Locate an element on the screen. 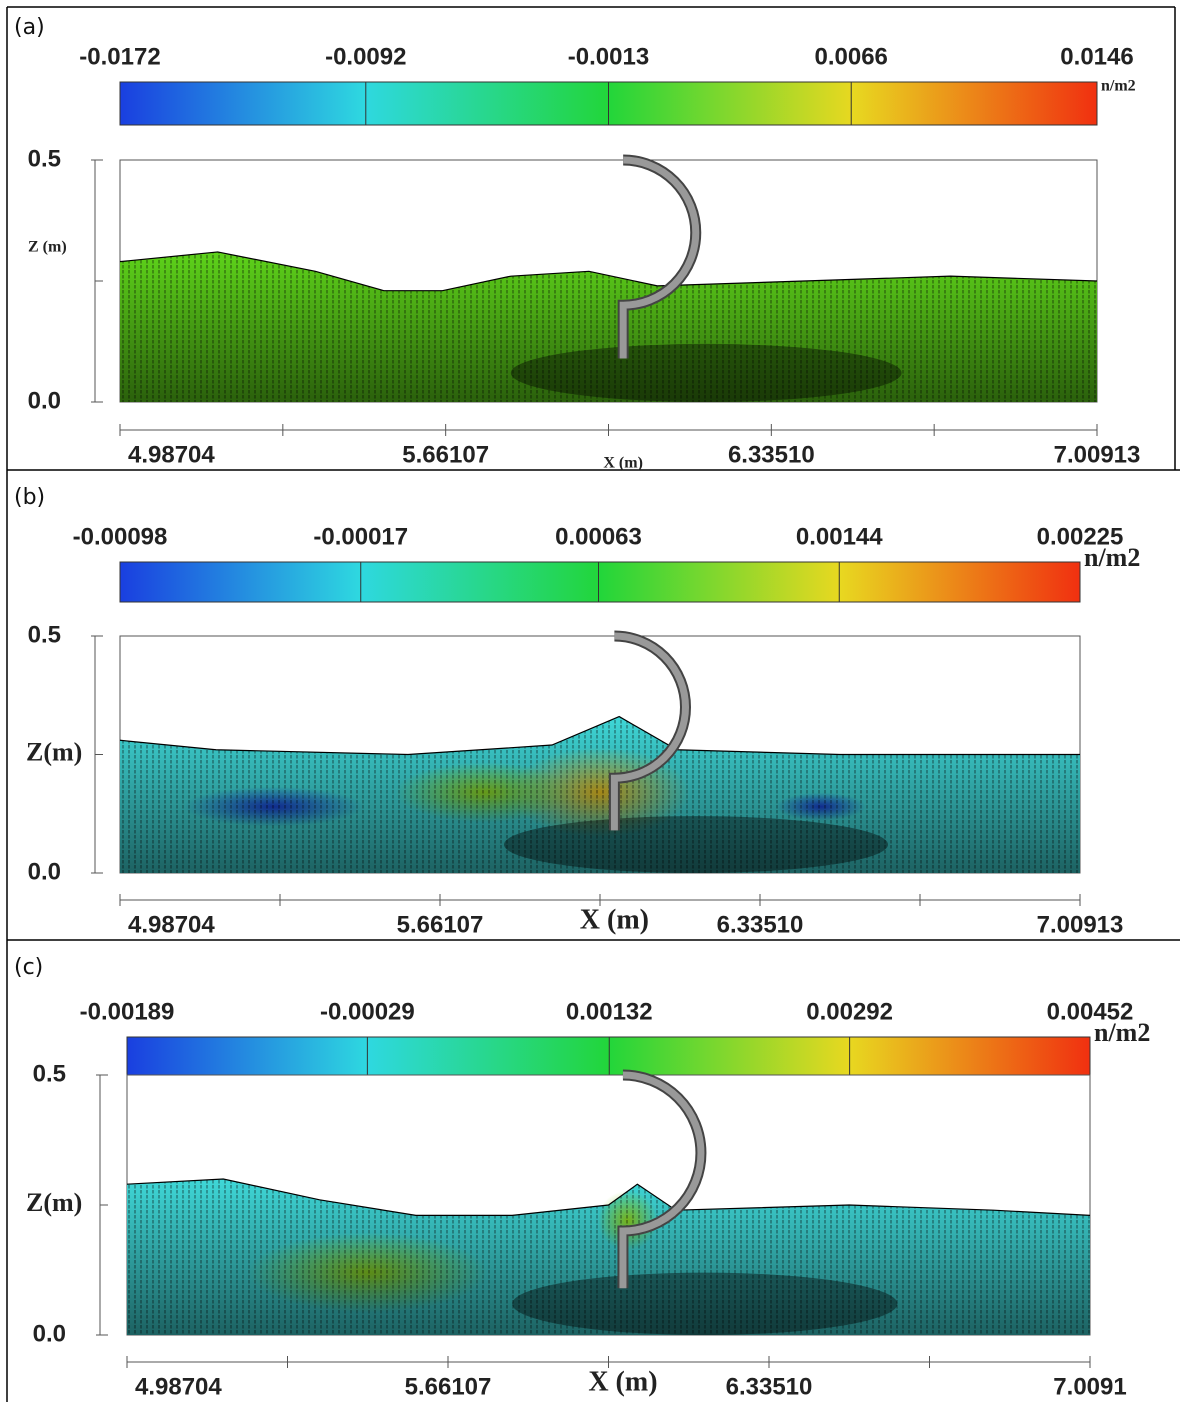 This screenshot has width=1182, height=1402. panel-label: (a) is located at coordinates (29, 27).